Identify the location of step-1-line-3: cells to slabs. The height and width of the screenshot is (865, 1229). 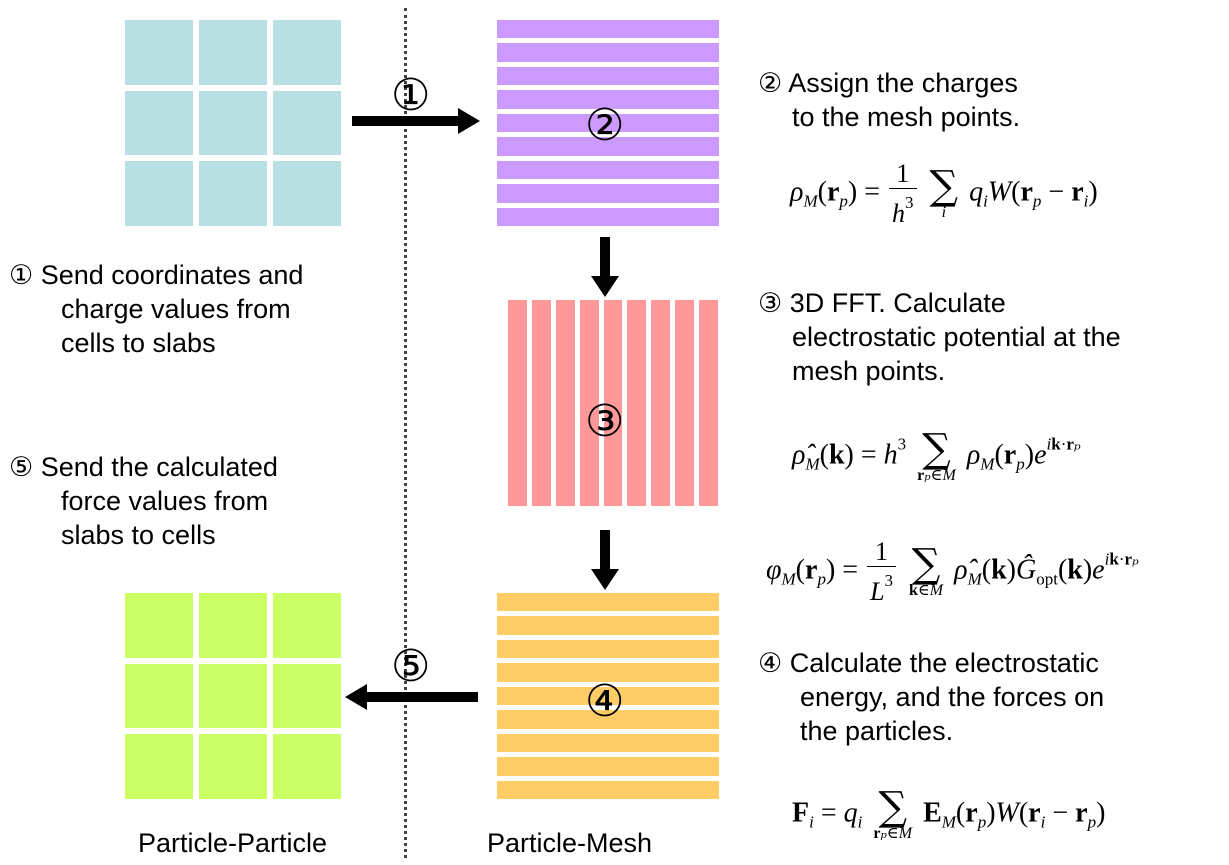
(138, 343).